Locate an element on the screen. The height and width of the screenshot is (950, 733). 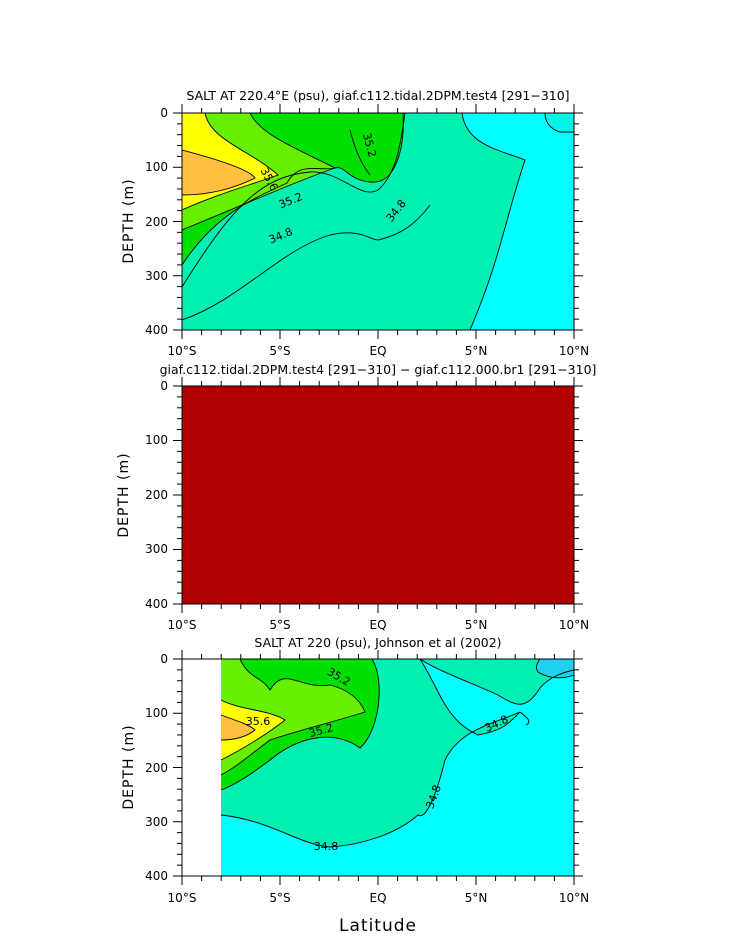
p2-ytick-400: 400 is located at coordinates (156, 604).